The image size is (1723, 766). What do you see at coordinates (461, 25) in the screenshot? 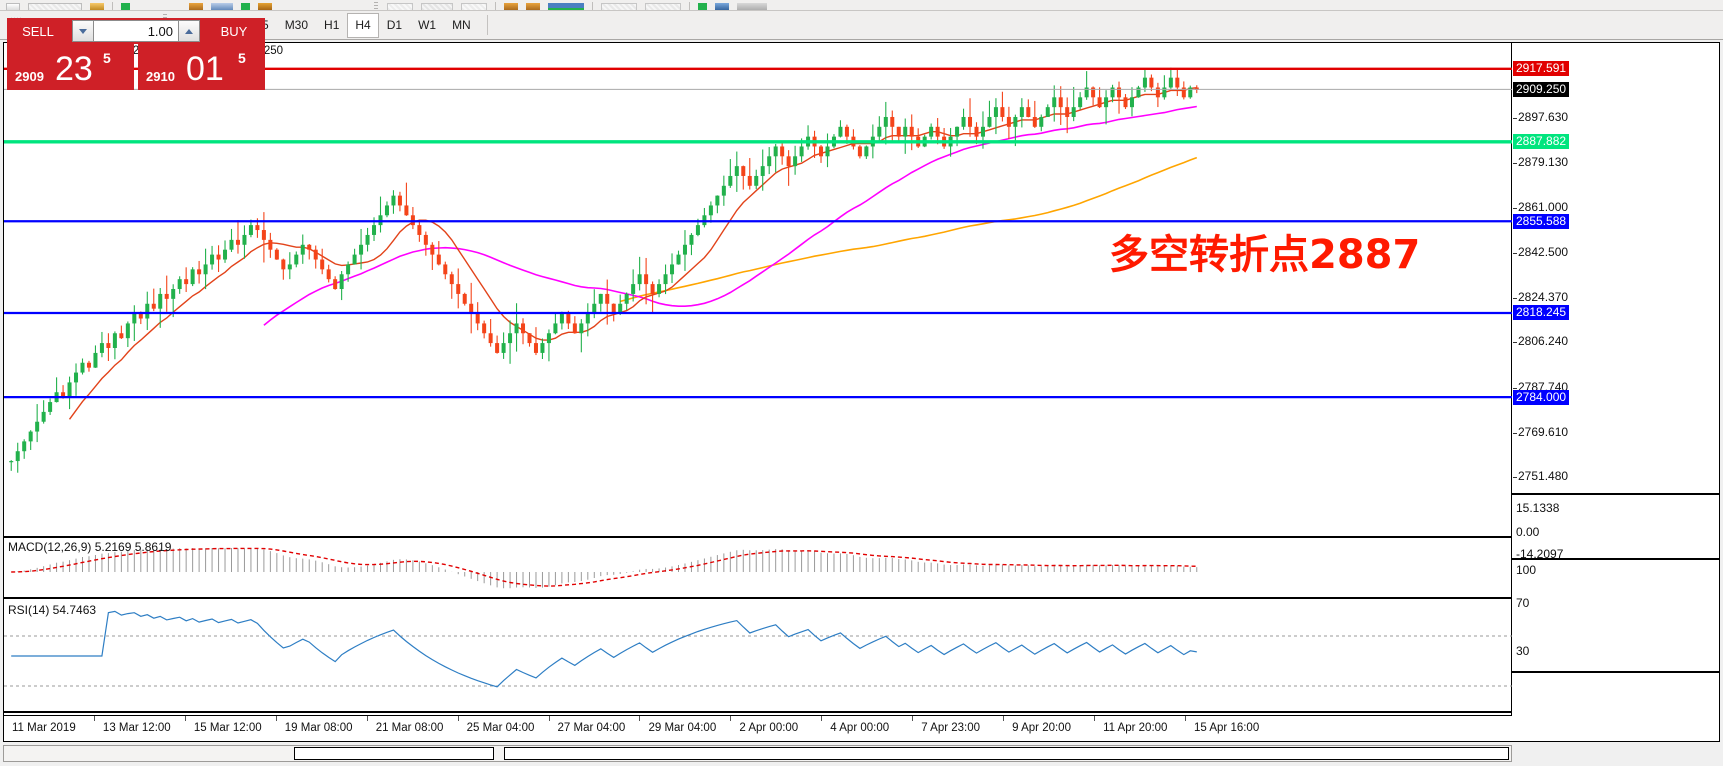
I see `timeframe-button-mn: MN` at bounding box center [461, 25].